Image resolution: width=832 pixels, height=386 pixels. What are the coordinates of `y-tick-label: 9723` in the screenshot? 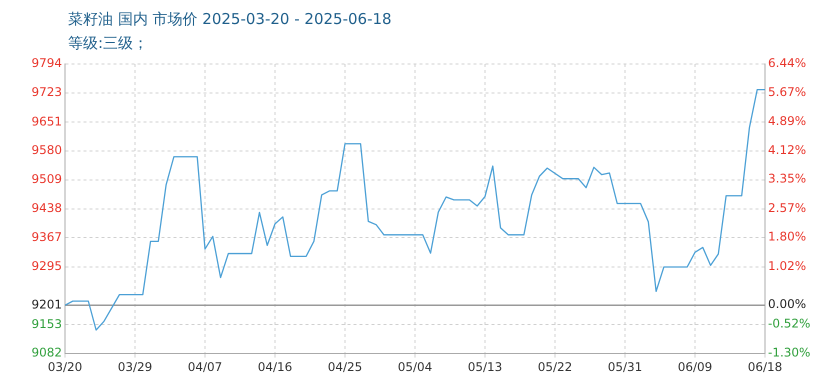 It's located at (46, 92).